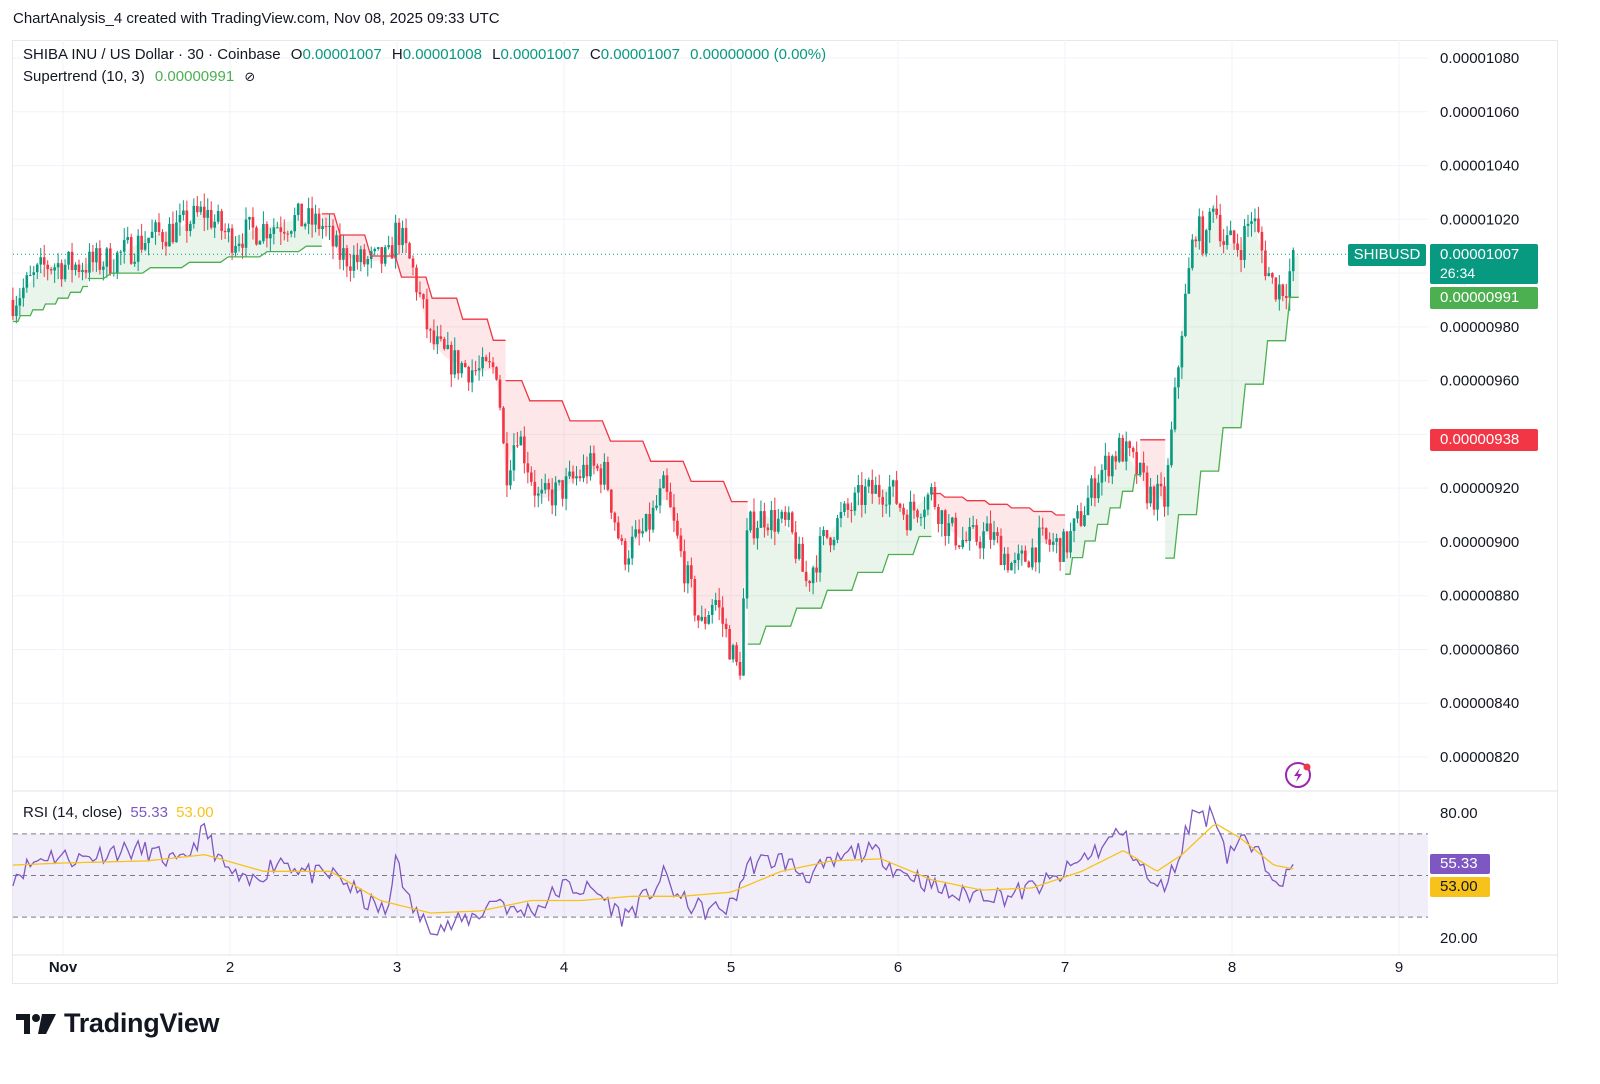 The image size is (1600, 1084). What do you see at coordinates (250, 76) in the screenshot?
I see `hide-eye-icon: ⊘` at bounding box center [250, 76].